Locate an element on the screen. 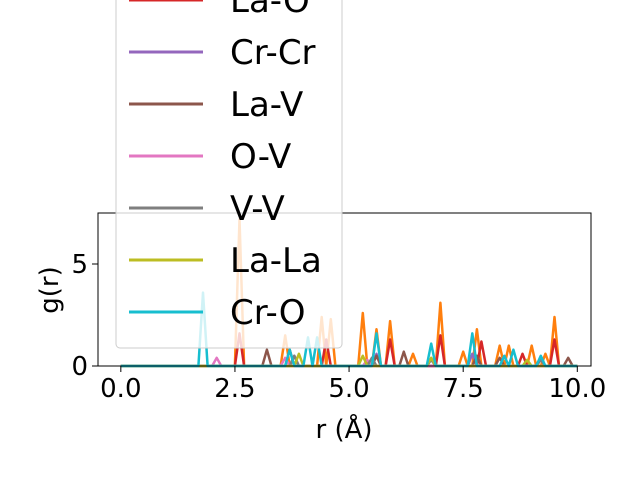 This screenshot has width=640, height=480. y-axis: 05 is located at coordinates (84, 316).